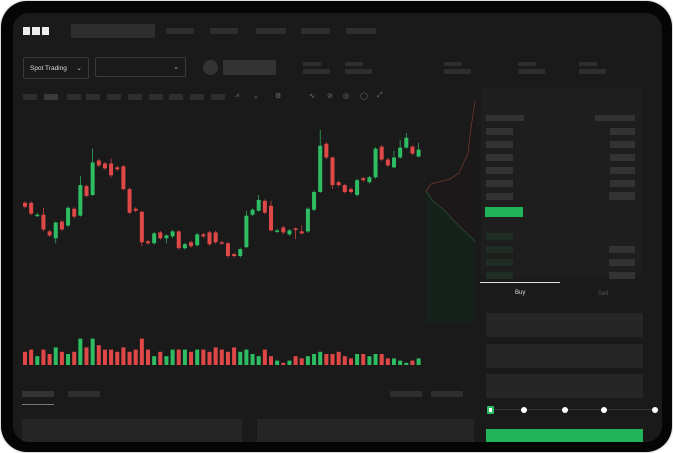 This screenshot has width=673, height=453. What do you see at coordinates (450, 216) in the screenshot?
I see `depth-bids-line` at bounding box center [450, 216].